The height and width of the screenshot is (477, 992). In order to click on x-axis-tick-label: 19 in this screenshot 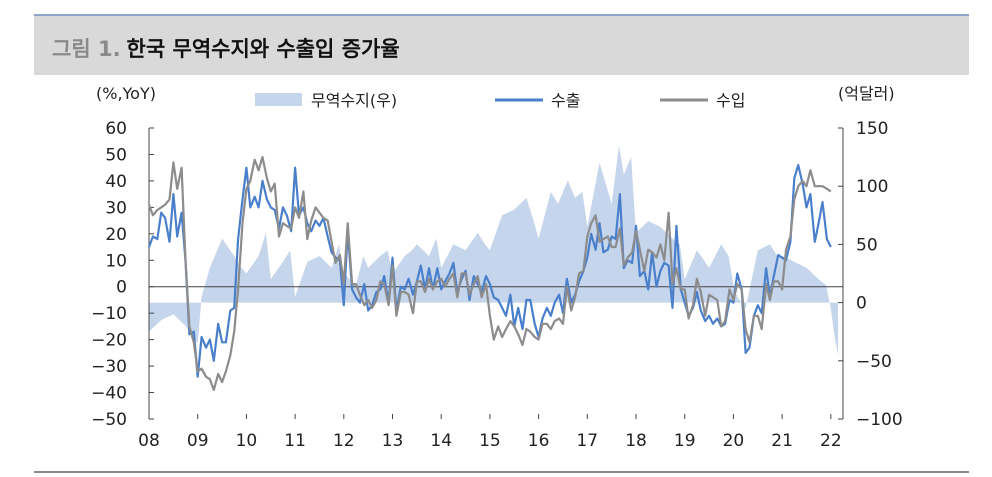, I will do `click(685, 441)`.